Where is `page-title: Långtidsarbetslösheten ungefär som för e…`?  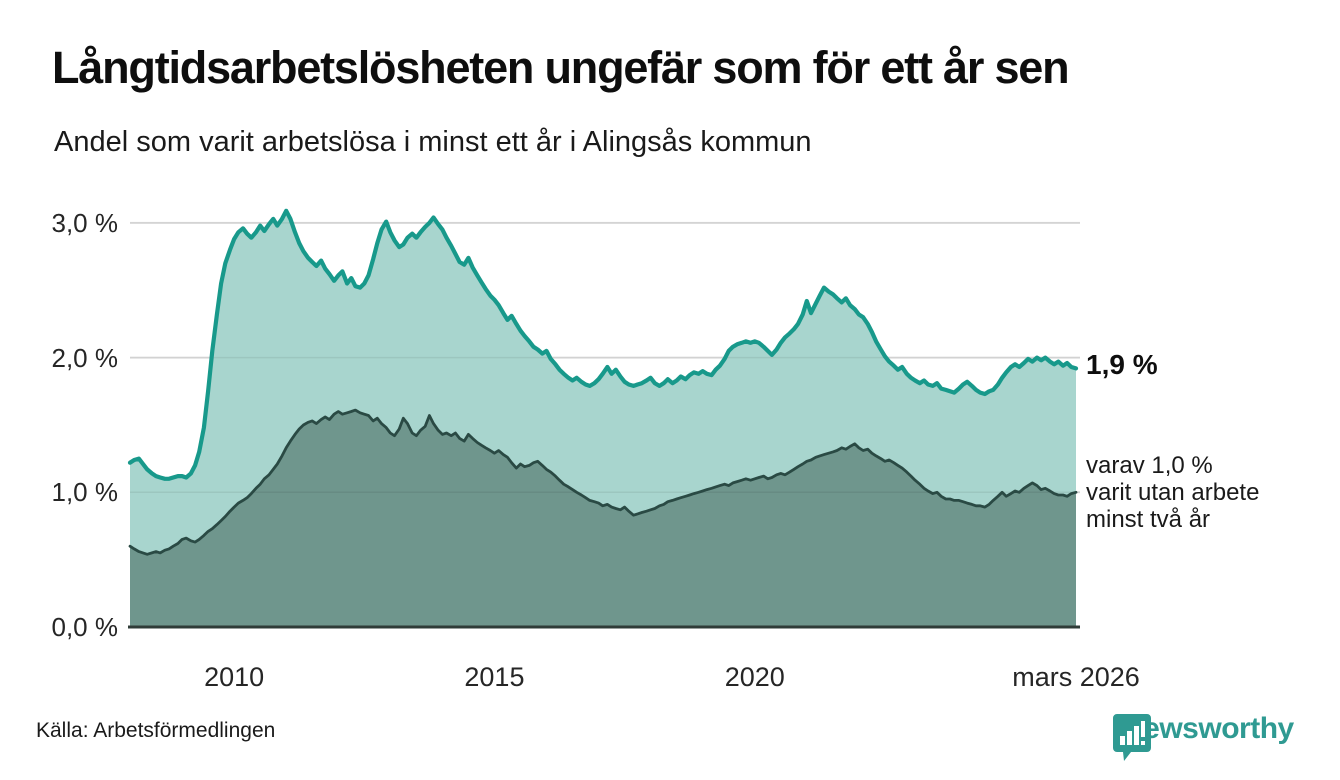
page-title: Långtidsarbetslösheten ungefär som för e… is located at coordinates (561, 67).